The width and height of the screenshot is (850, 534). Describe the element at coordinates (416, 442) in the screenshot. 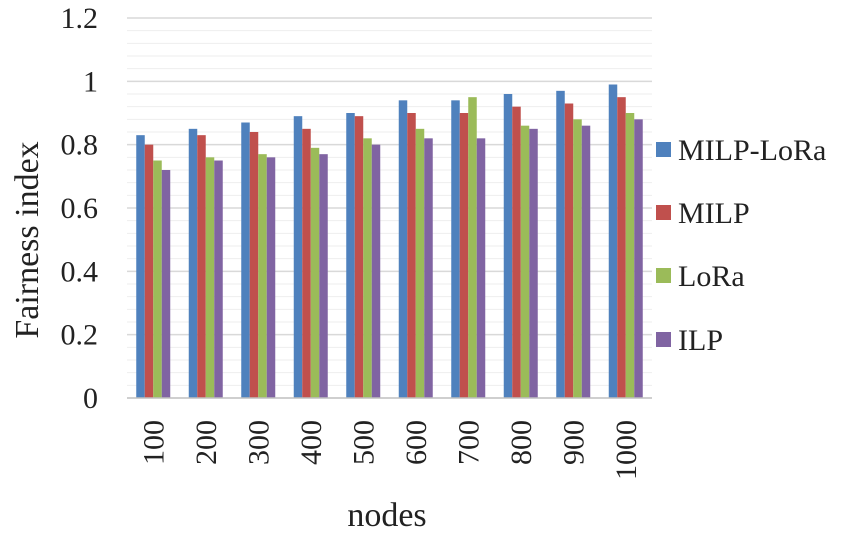

I see `x-tick-label: 600` at that location.